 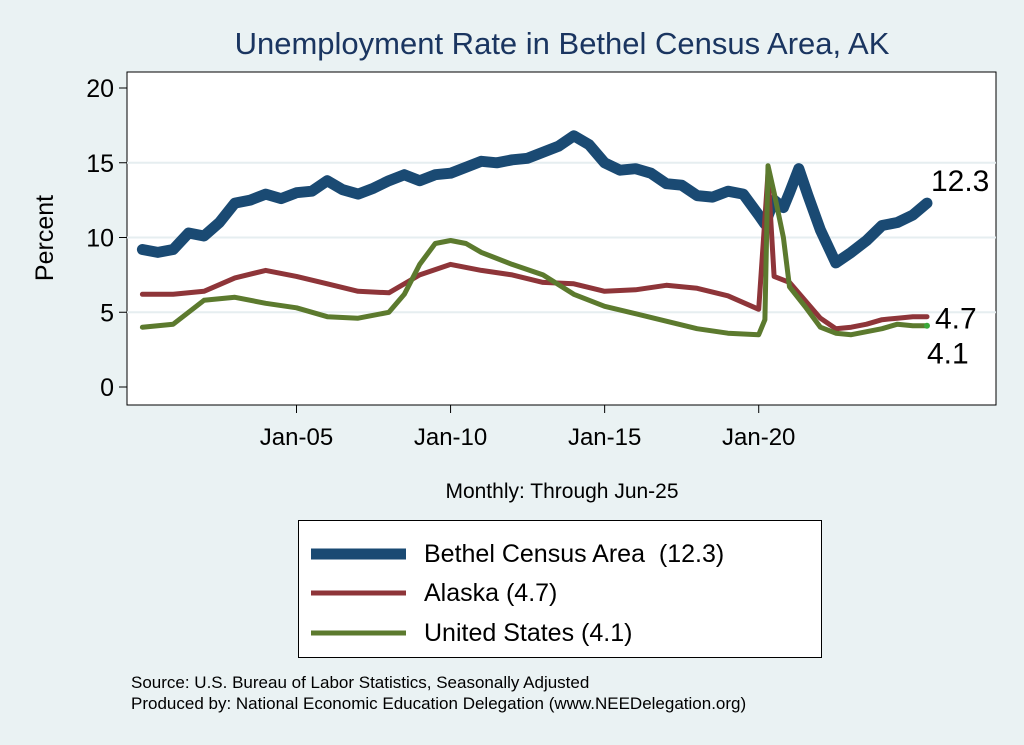 I want to click on legend-item-alaska: Alaska (4.7), so click(x=434, y=593).